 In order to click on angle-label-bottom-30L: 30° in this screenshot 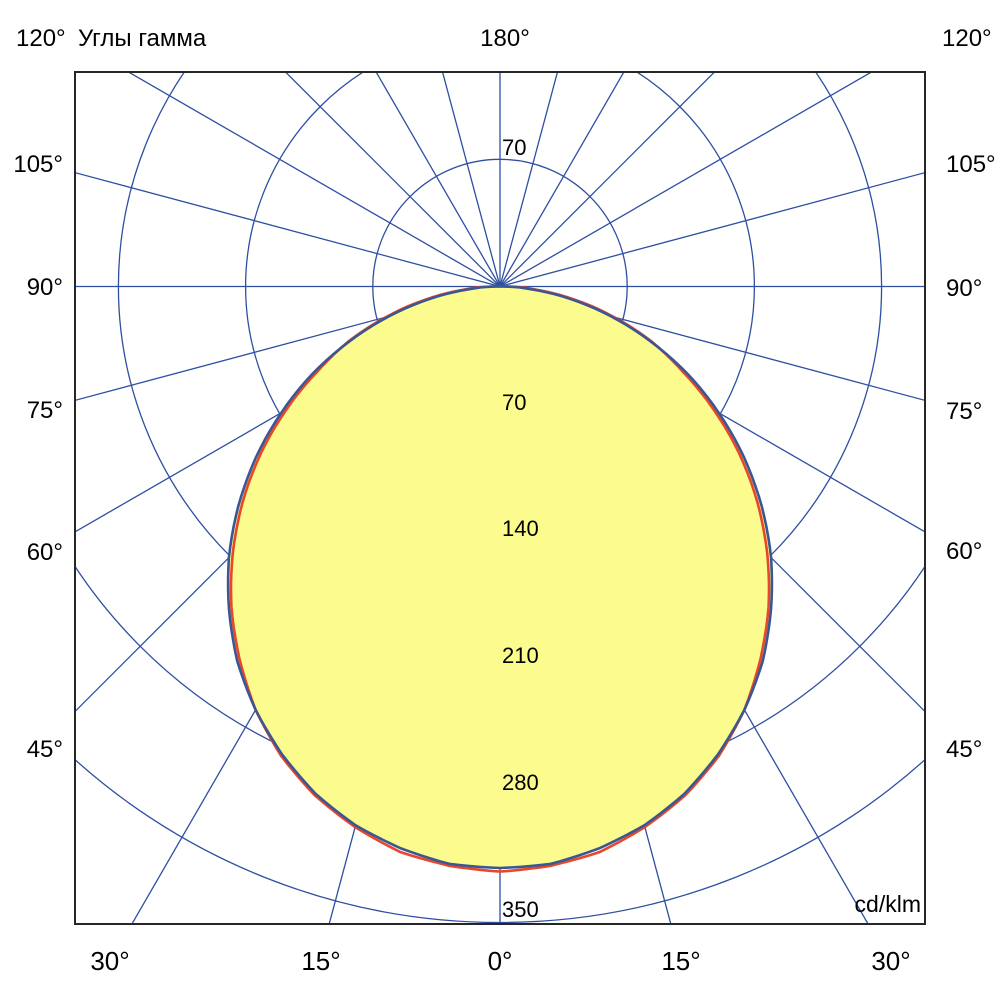, I will do `click(109, 961)`.